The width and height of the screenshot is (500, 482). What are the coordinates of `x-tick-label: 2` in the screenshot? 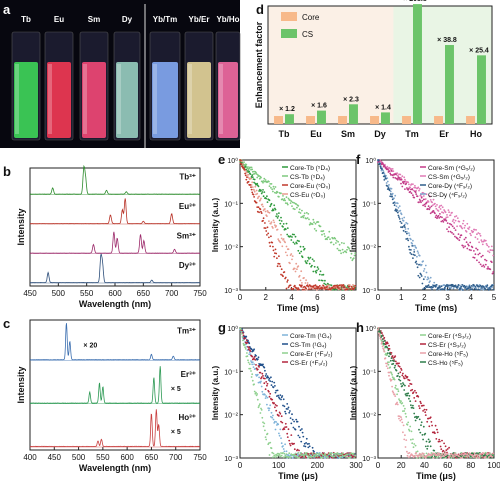 It's located at (424, 297).